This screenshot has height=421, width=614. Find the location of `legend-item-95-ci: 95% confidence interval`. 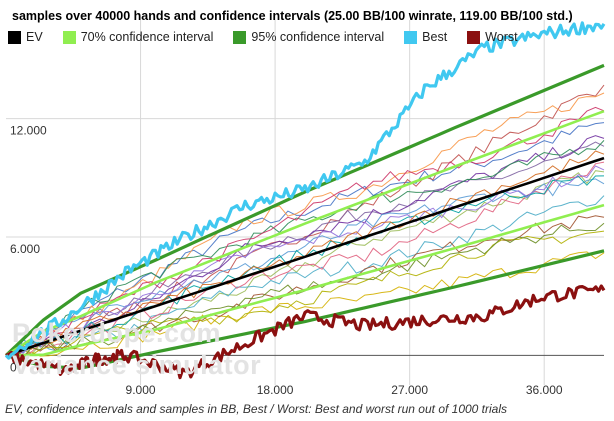

legend-item-95-ci: 95% confidence interval is located at coordinates (308, 37).